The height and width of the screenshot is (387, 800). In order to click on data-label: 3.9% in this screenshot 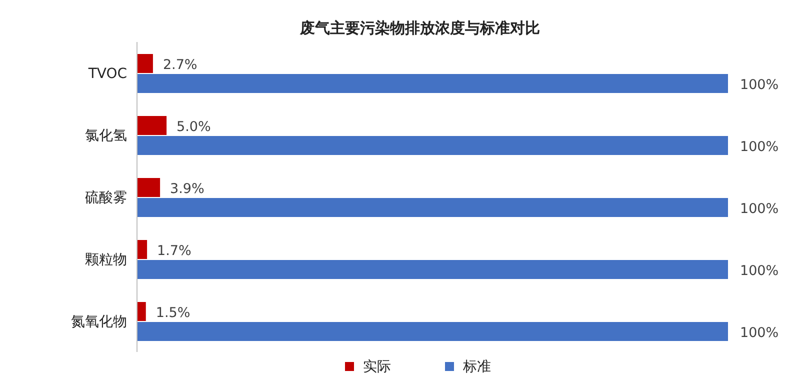, I will do `click(187, 189)`.